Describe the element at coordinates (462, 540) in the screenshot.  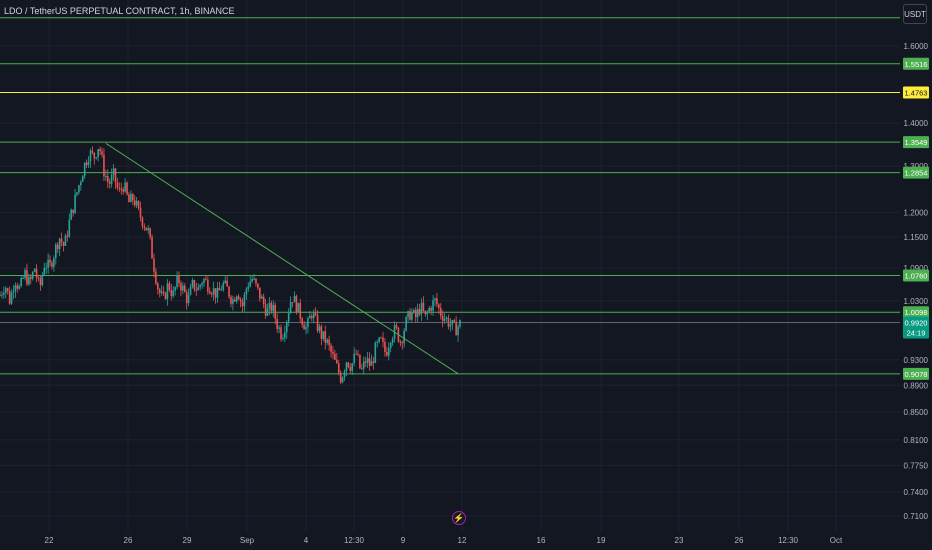
I see `time-tick-label: 12` at that location.